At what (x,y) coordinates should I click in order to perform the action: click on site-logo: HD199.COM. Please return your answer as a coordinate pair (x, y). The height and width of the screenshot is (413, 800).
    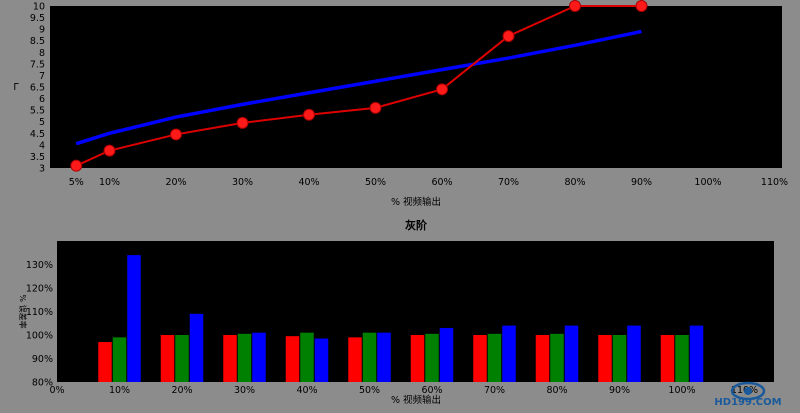
    Looking at the image, I should click on (748, 396).